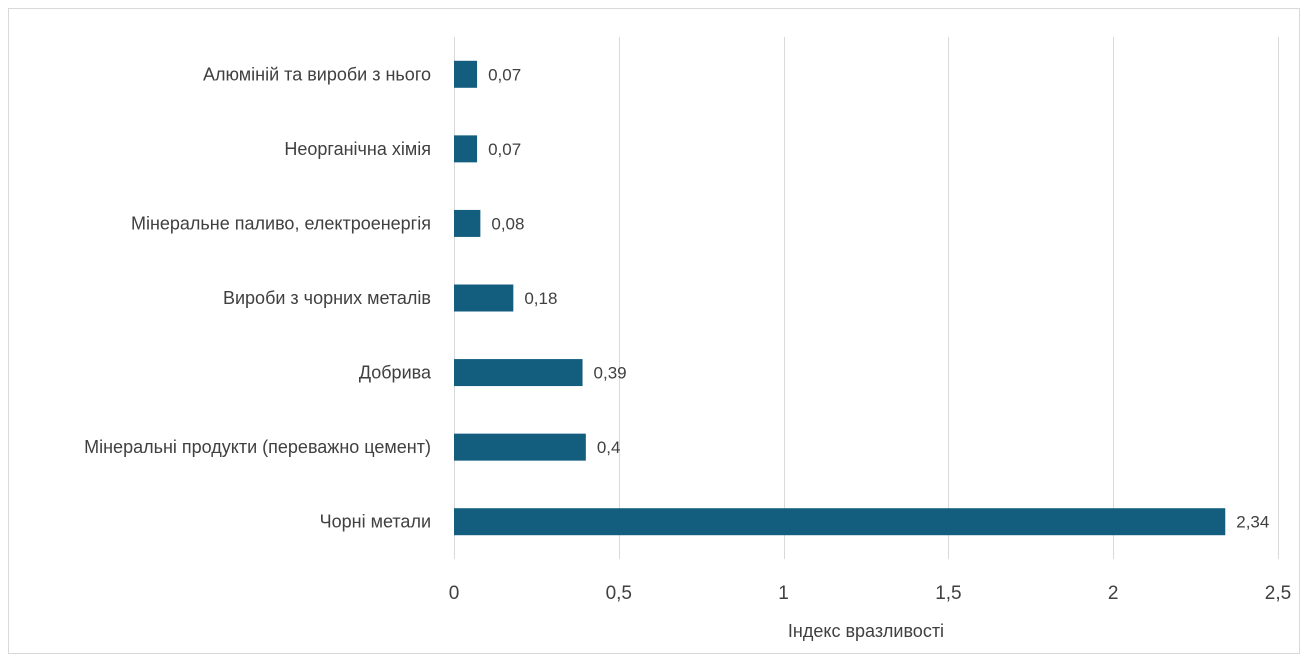 This screenshot has height=662, width=1308. Describe the element at coordinates (317, 74) in the screenshot. I see `category-label: Алюміній та вироби з нього` at that location.